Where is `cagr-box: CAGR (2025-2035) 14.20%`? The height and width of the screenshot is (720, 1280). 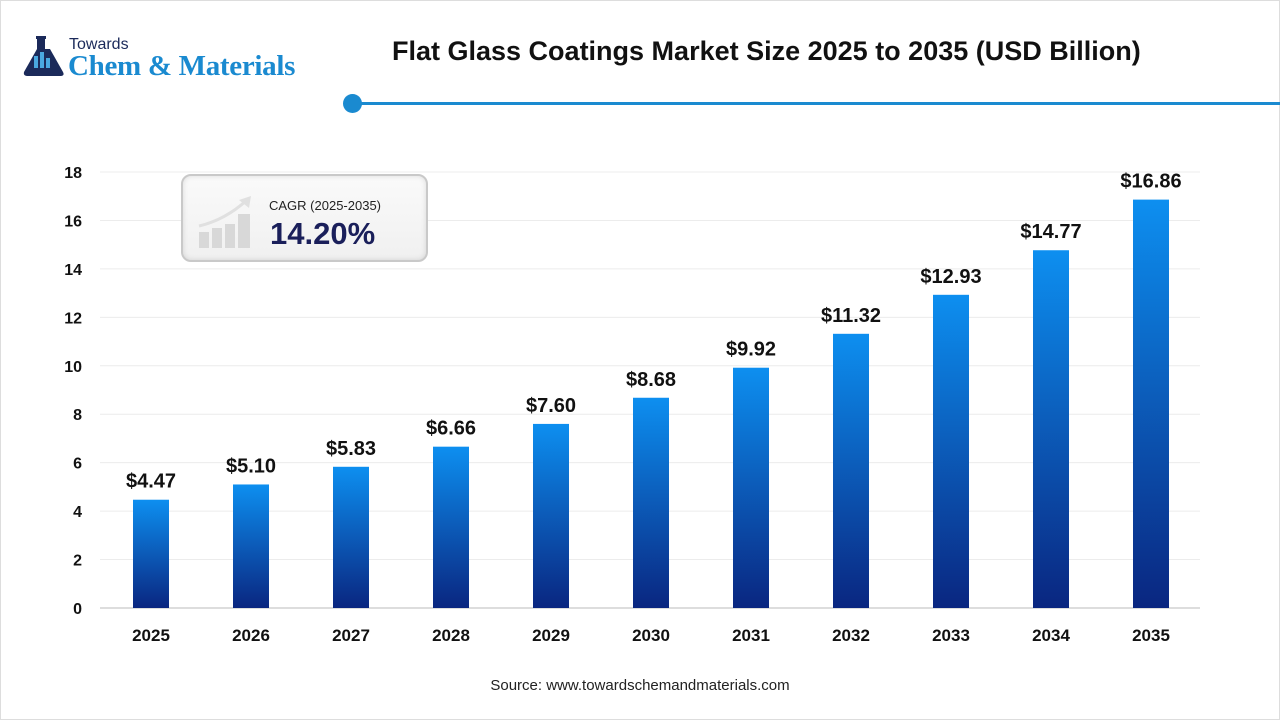 cagr-box: CAGR (2025-2035) 14.20% is located at coordinates (304, 218).